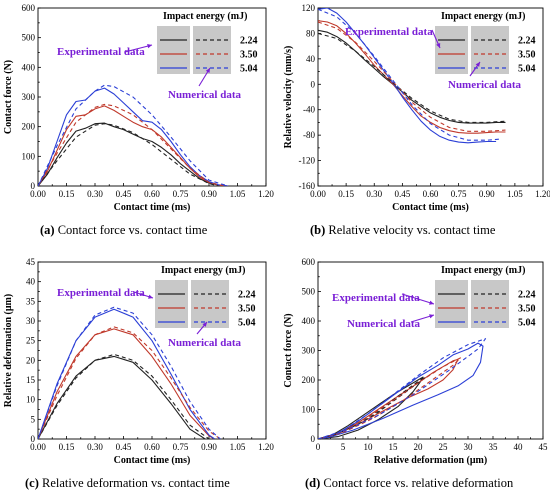 This screenshot has width=550, height=493. What do you see at coordinates (31, 400) in the screenshot?
I see `y-tick-label: 10` at bounding box center [31, 400].